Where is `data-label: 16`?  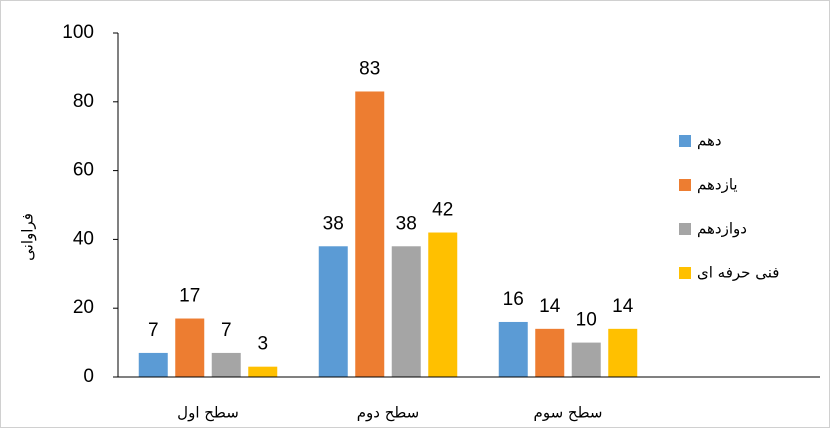 data-label: 16 is located at coordinates (513, 299).